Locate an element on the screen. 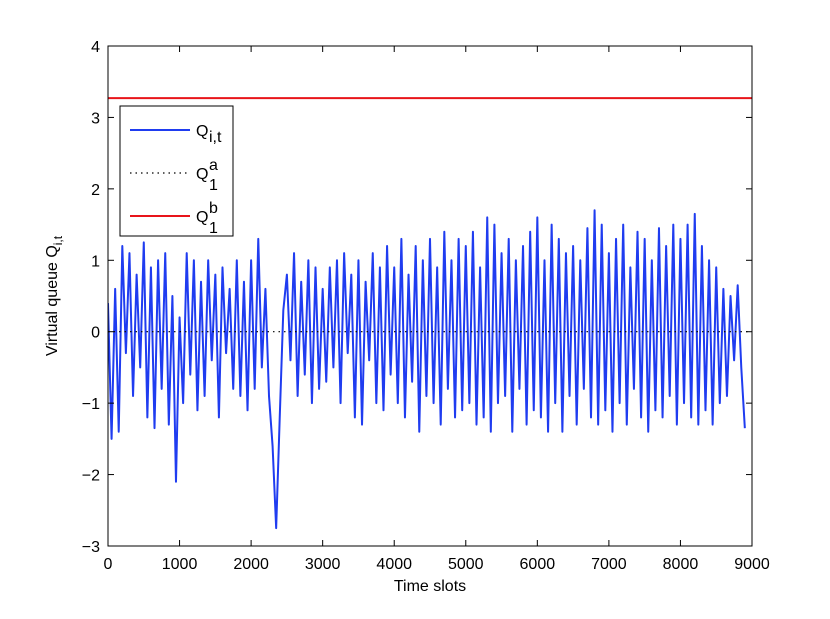  legend-superscript: b is located at coordinates (213, 208).